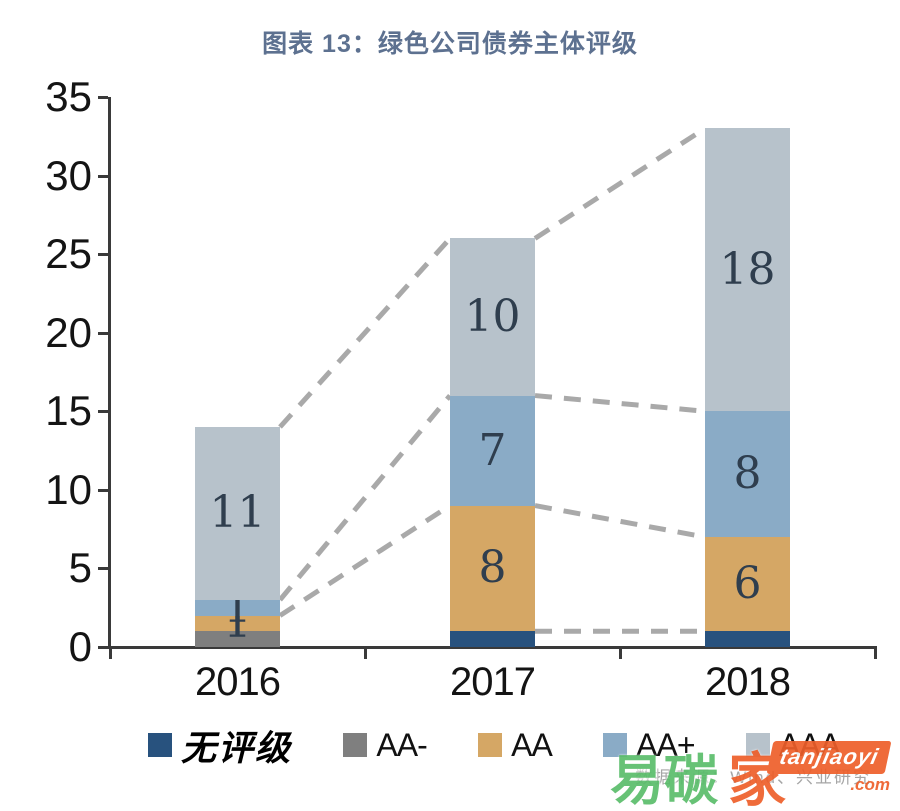  What do you see at coordinates (80, 568) in the screenshot?
I see `y-axis-label: 5` at bounding box center [80, 568].